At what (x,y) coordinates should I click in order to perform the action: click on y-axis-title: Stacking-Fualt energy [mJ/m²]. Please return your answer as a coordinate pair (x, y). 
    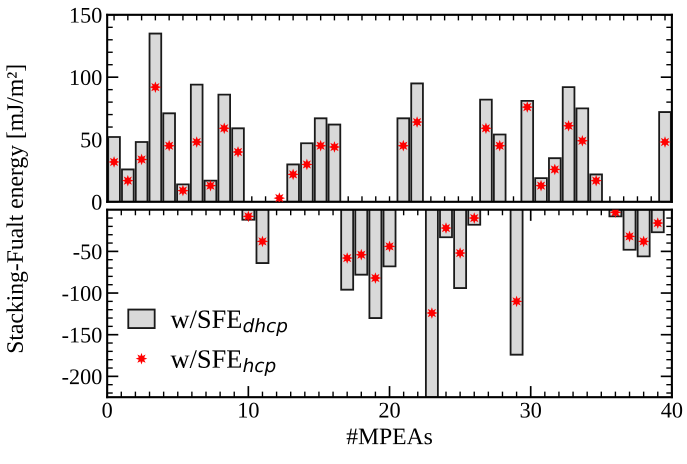
    Looking at the image, I should click on (17, 209).